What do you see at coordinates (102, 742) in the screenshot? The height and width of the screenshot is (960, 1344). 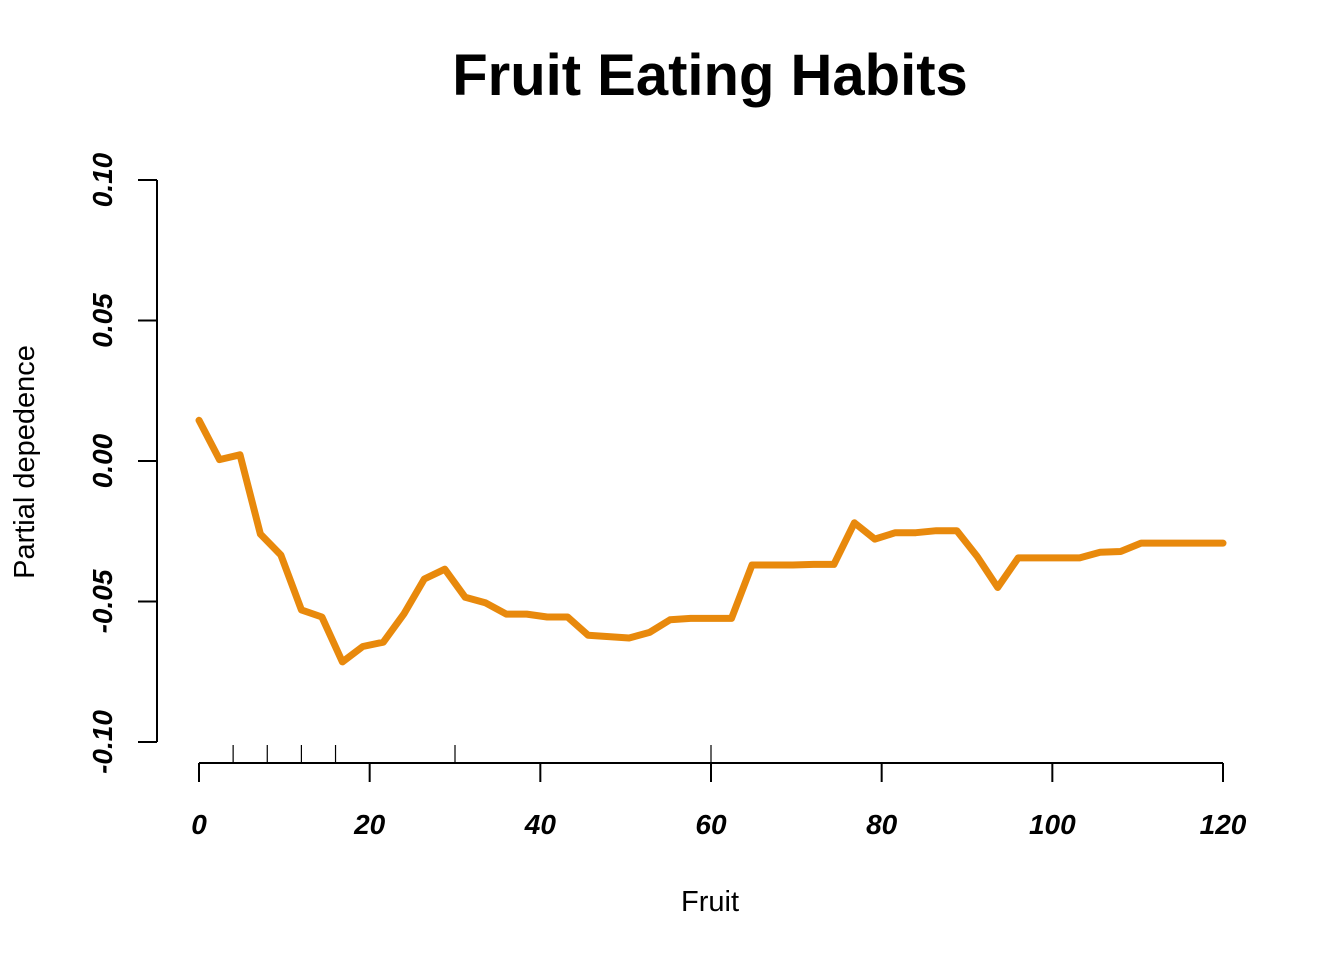 I see `y-tick-label: -0.10` at bounding box center [102, 742].